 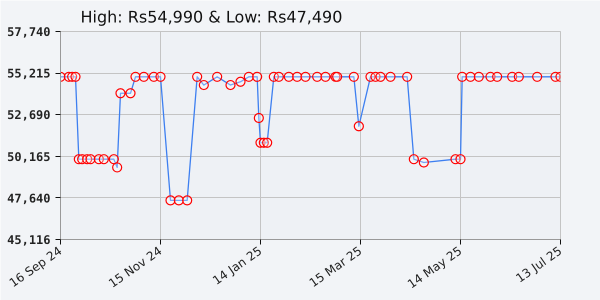 What do you see at coordinates (29, 157) in the screenshot?
I see `y-tick-label: 50,165` at bounding box center [29, 157].